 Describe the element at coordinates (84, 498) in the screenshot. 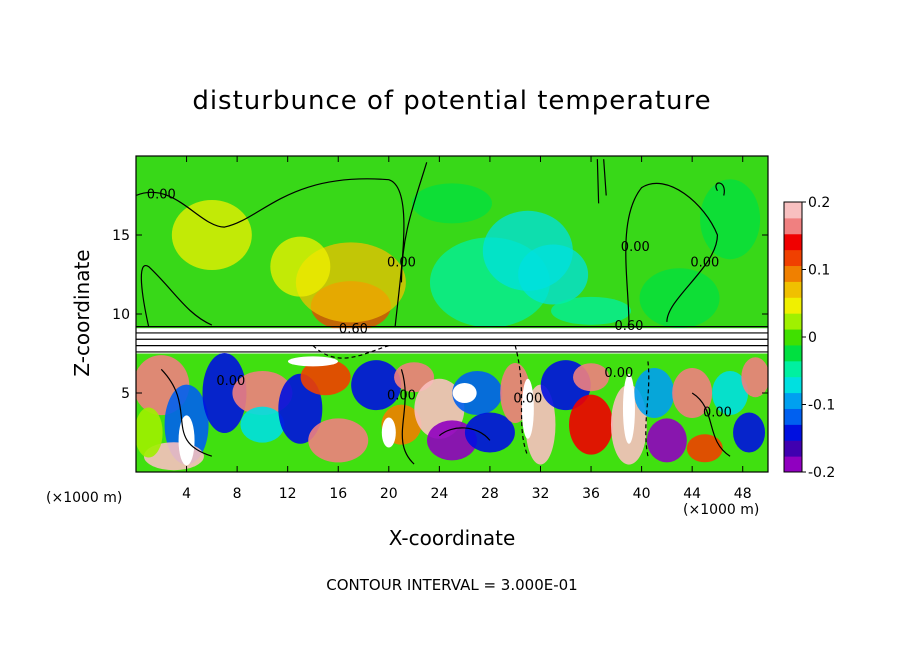

I see `x-unit-label-left: (×1000 m)` at that location.